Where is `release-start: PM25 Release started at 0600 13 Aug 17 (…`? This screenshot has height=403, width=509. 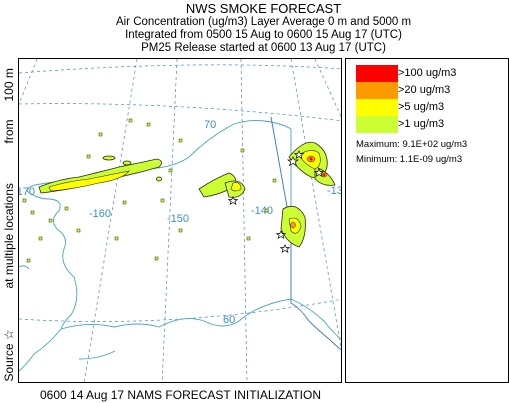 release-start: PM25 Release started at 0600 13 Aug 17 (… is located at coordinates (263, 48).